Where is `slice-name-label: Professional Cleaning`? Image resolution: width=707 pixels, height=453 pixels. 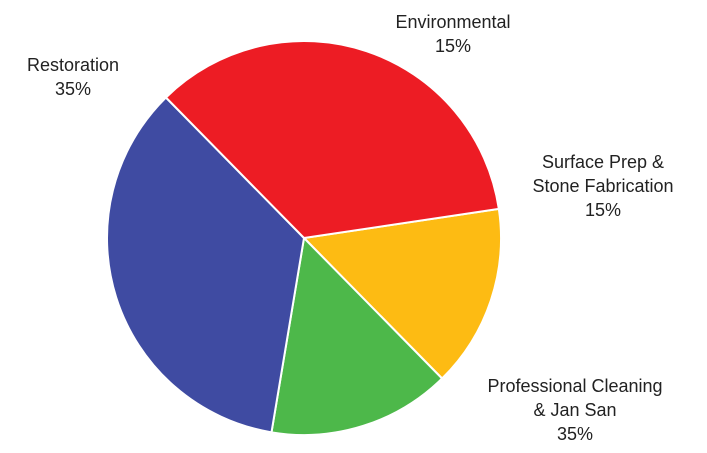
slice-name-label: Professional Cleaning is located at coordinates (574, 386).